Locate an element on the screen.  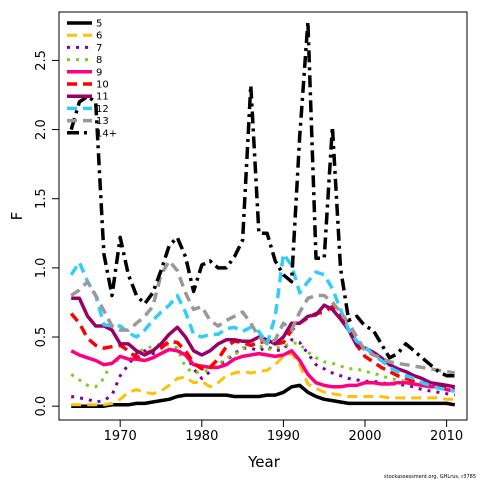
legend-label: 10 is located at coordinates (102, 85).